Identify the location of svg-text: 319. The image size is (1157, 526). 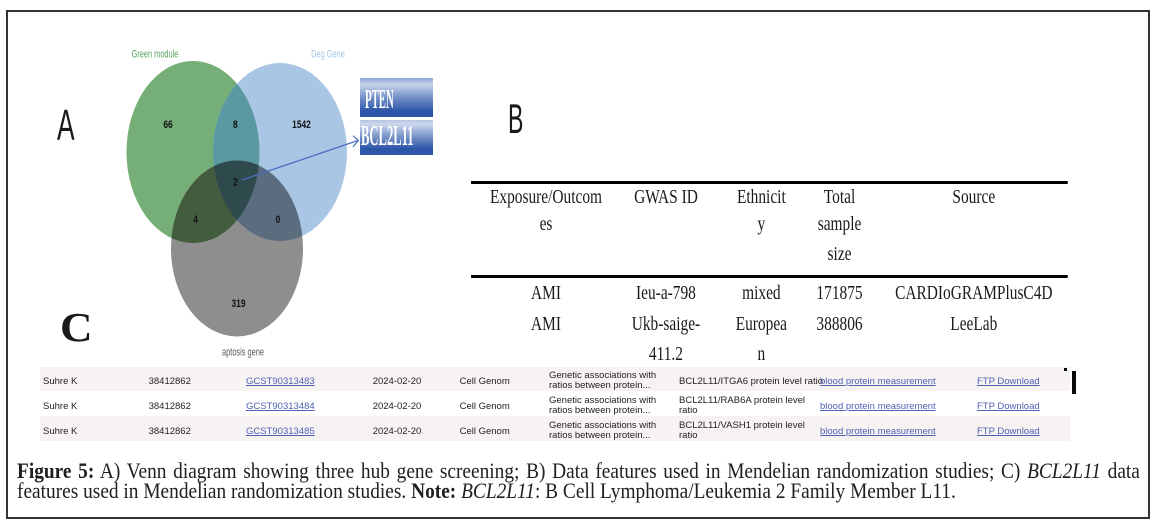
(238, 304).